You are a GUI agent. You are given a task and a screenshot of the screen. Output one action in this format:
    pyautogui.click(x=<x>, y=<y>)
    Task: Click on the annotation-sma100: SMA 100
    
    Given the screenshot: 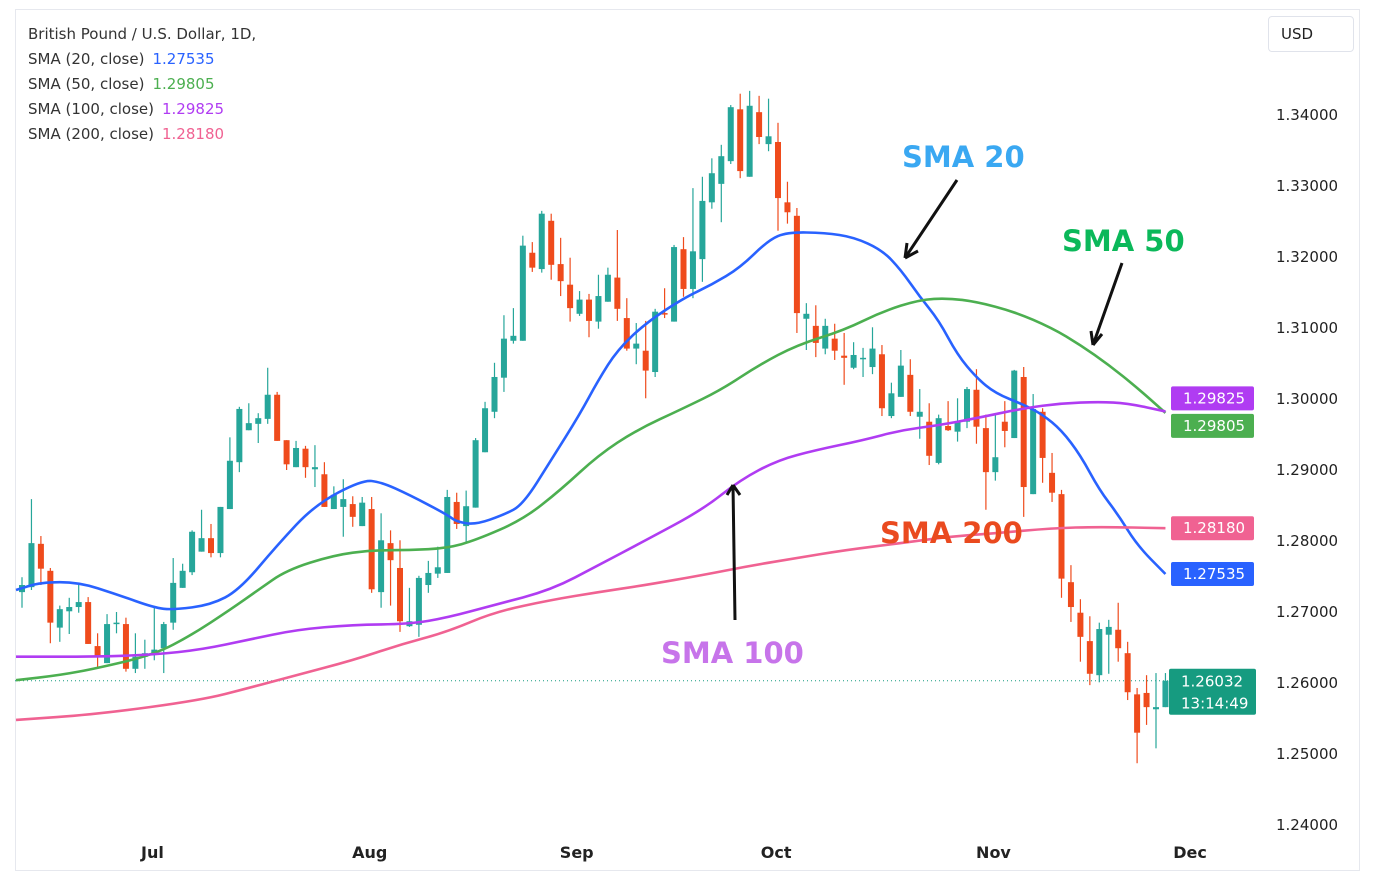 What is the action you would take?
    pyautogui.click(x=732, y=653)
    